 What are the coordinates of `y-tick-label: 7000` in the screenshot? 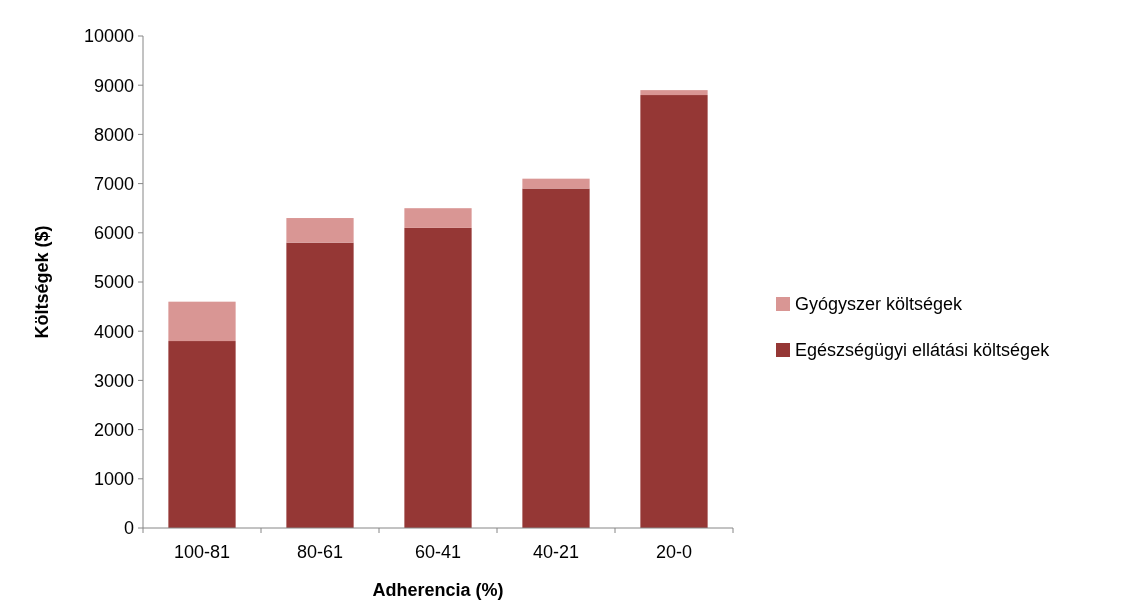 It's located at (113, 183).